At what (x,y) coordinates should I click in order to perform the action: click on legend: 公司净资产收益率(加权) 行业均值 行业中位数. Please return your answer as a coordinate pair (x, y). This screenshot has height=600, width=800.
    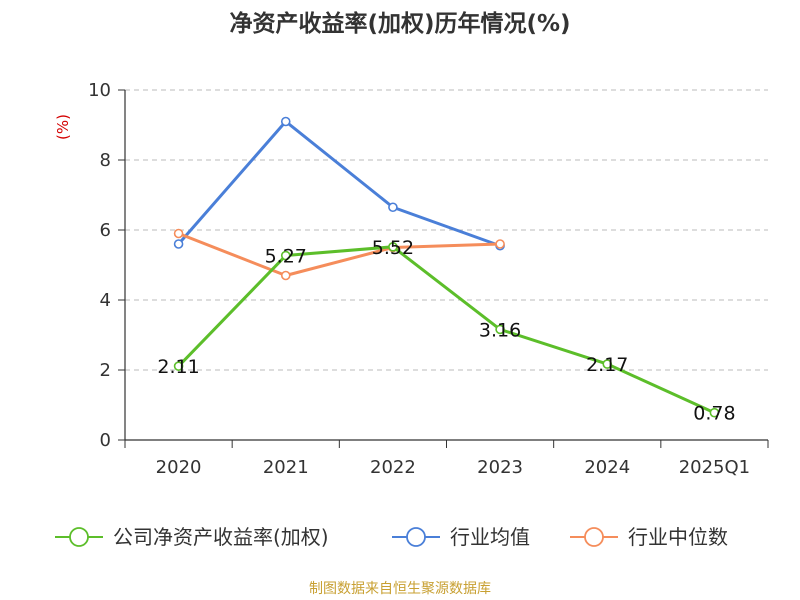
    Looking at the image, I should click on (391, 537).